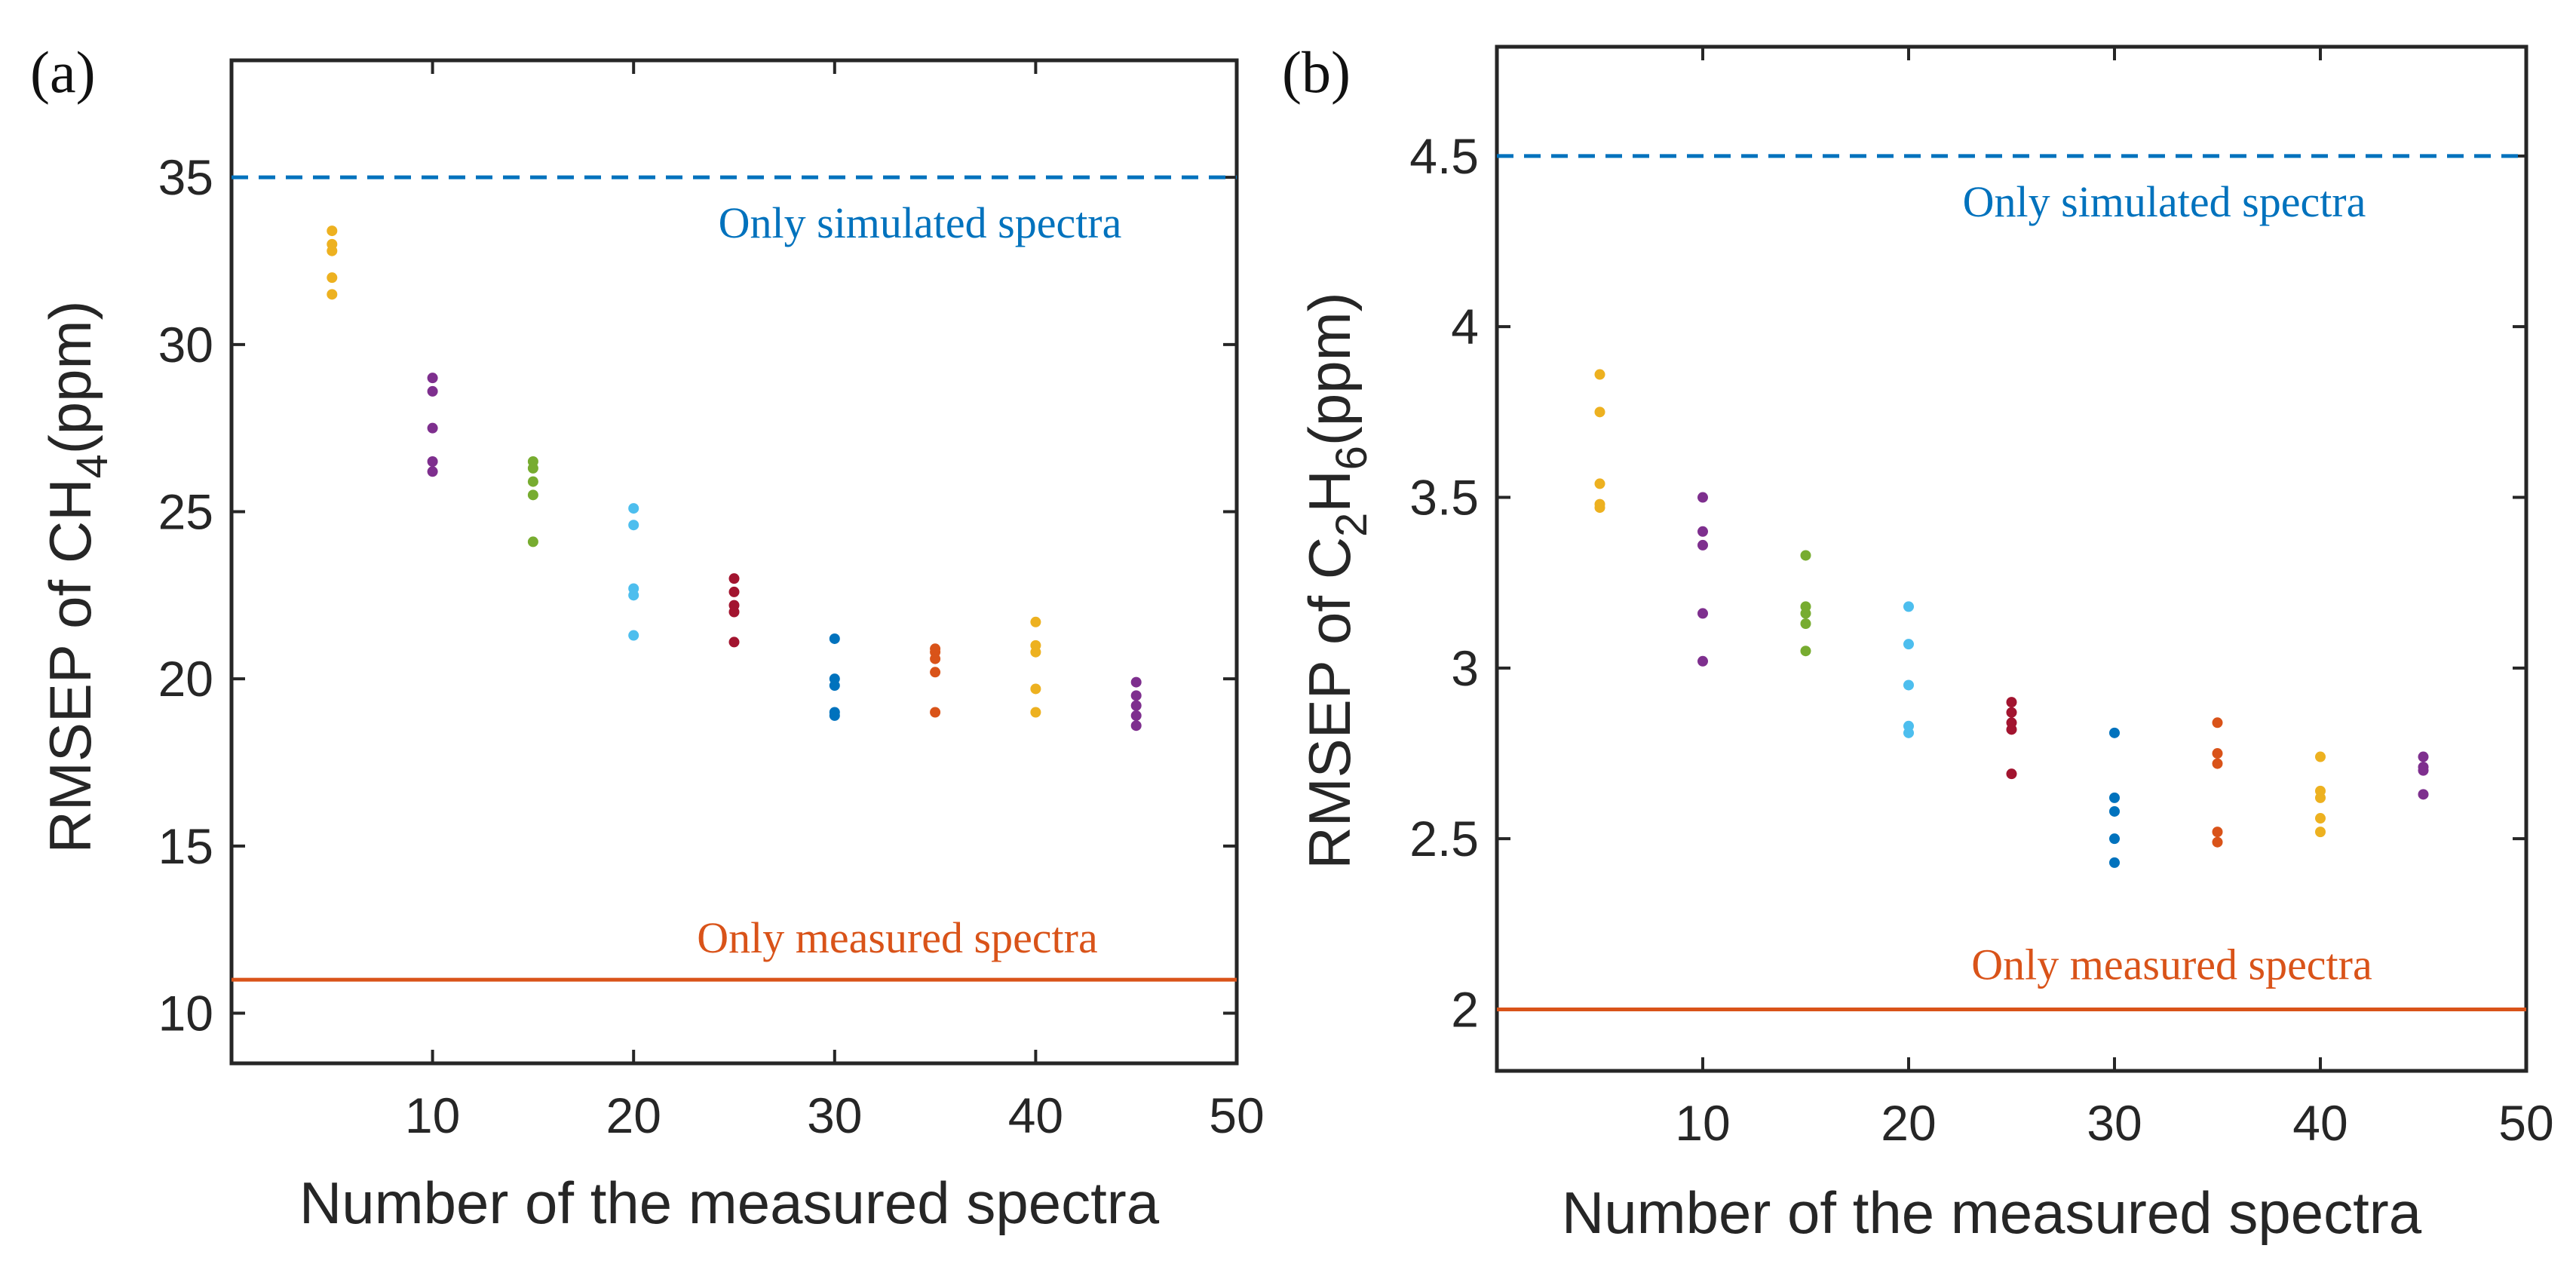  What do you see at coordinates (729, 1203) in the screenshot?
I see `panel-a-x-axis-label: Number of the measured spectra` at bounding box center [729, 1203].